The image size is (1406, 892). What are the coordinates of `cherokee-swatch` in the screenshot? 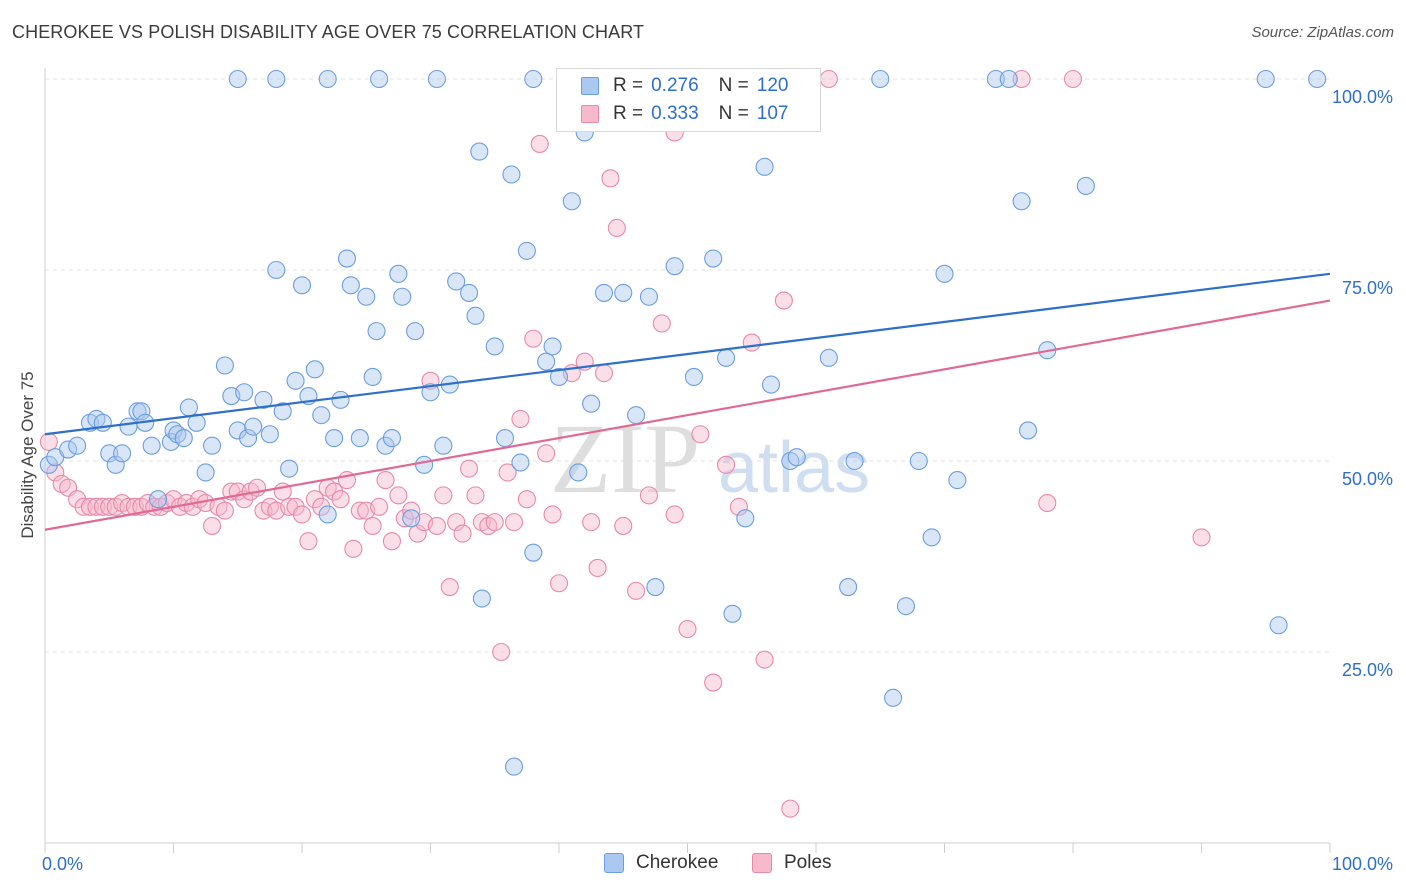 It's located at (614, 863).